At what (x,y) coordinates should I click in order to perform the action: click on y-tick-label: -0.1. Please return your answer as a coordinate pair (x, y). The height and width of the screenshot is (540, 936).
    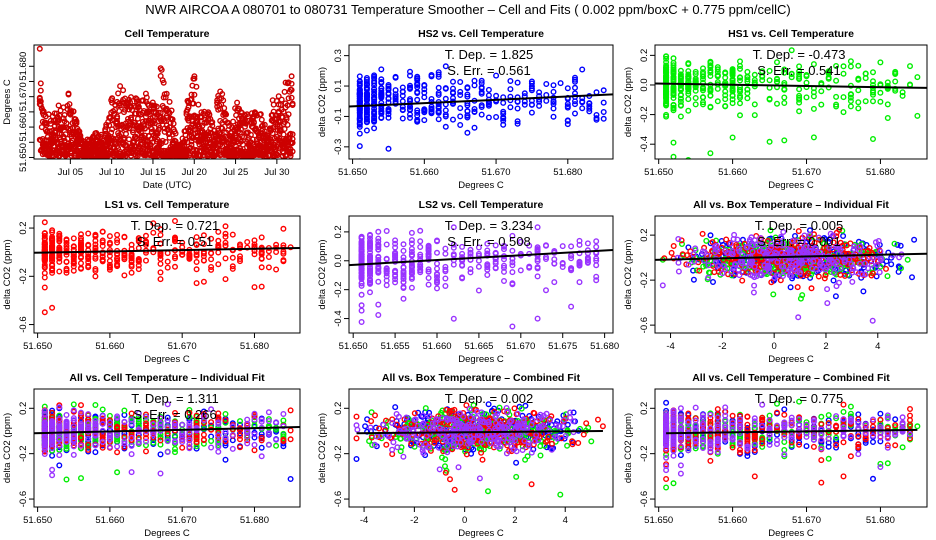
    Looking at the image, I should click on (338, 116).